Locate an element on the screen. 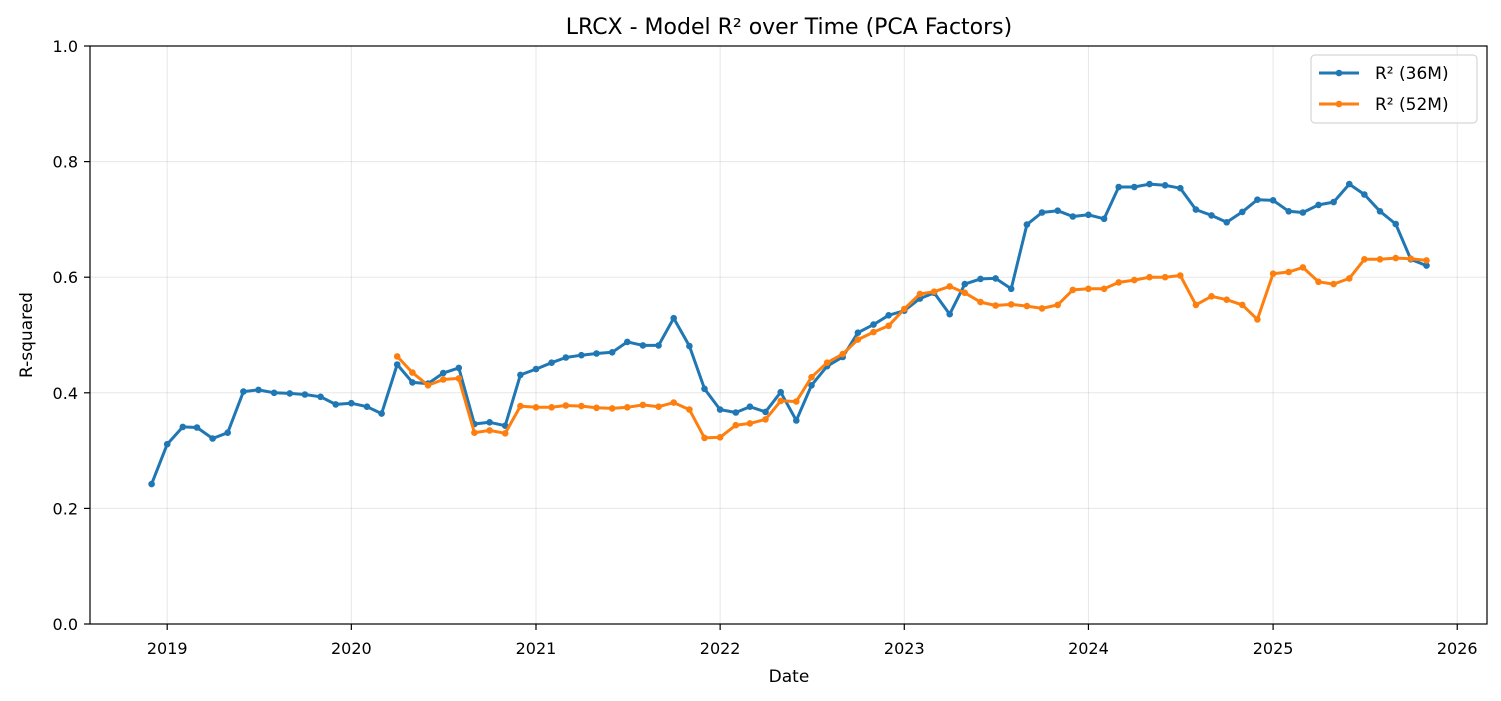 This screenshot has width=1501, height=701. y-tick-label: 0.0 is located at coordinates (65, 624).